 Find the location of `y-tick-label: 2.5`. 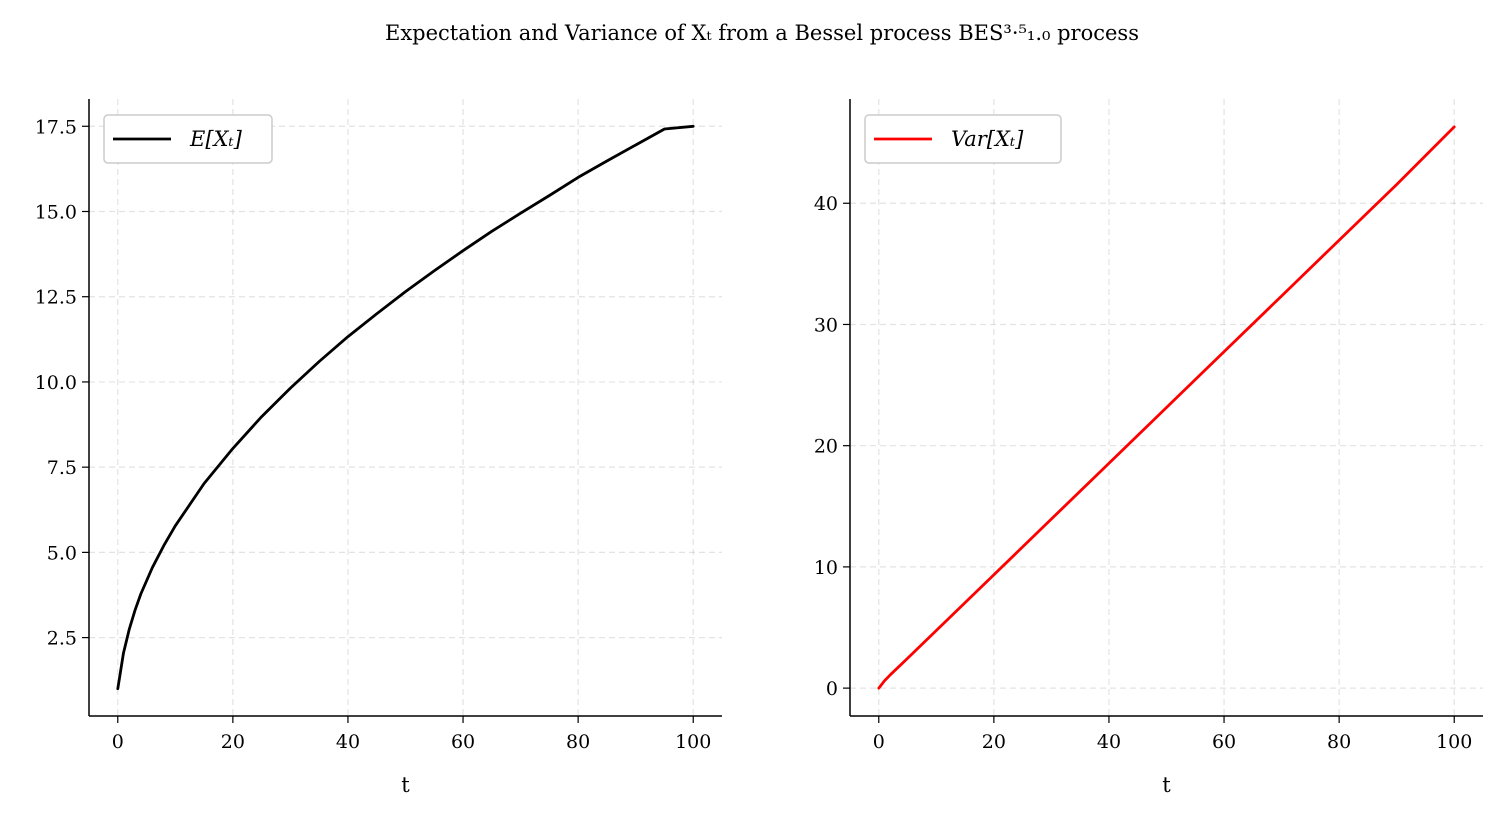

y-tick-label: 2.5 is located at coordinates (62, 639).